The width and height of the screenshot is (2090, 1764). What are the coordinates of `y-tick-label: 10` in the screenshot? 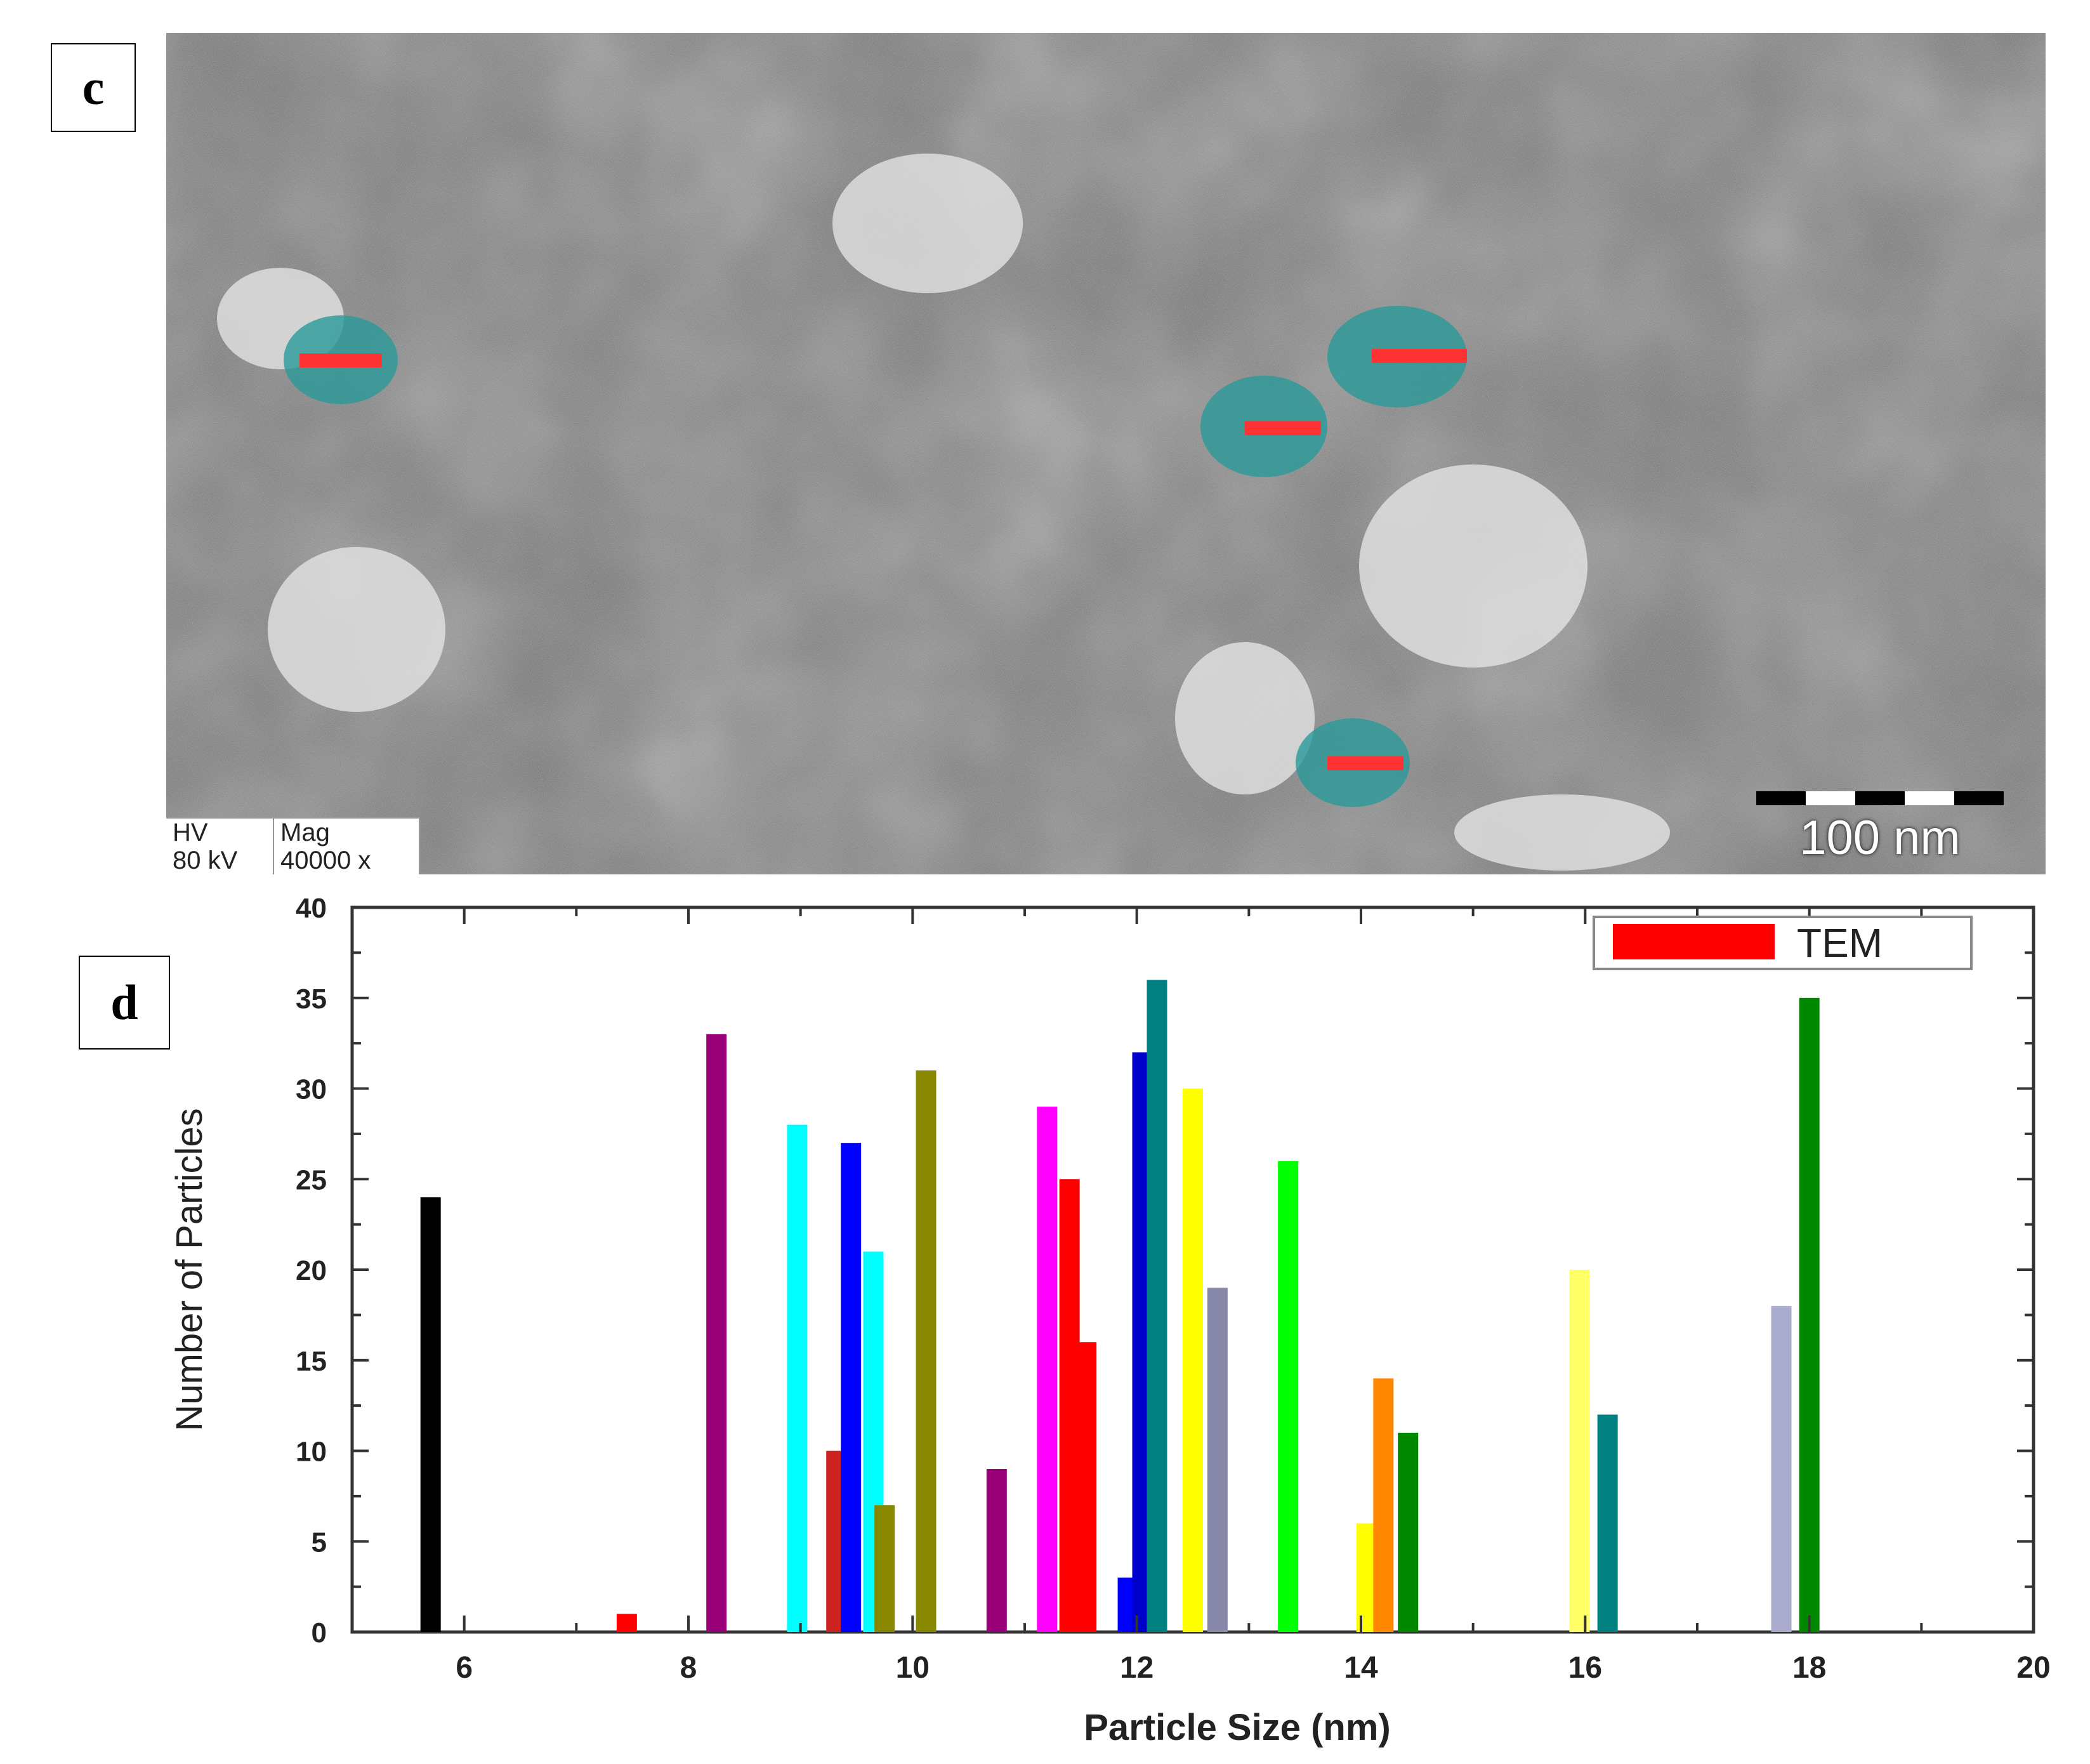 It's located at (311, 1452).